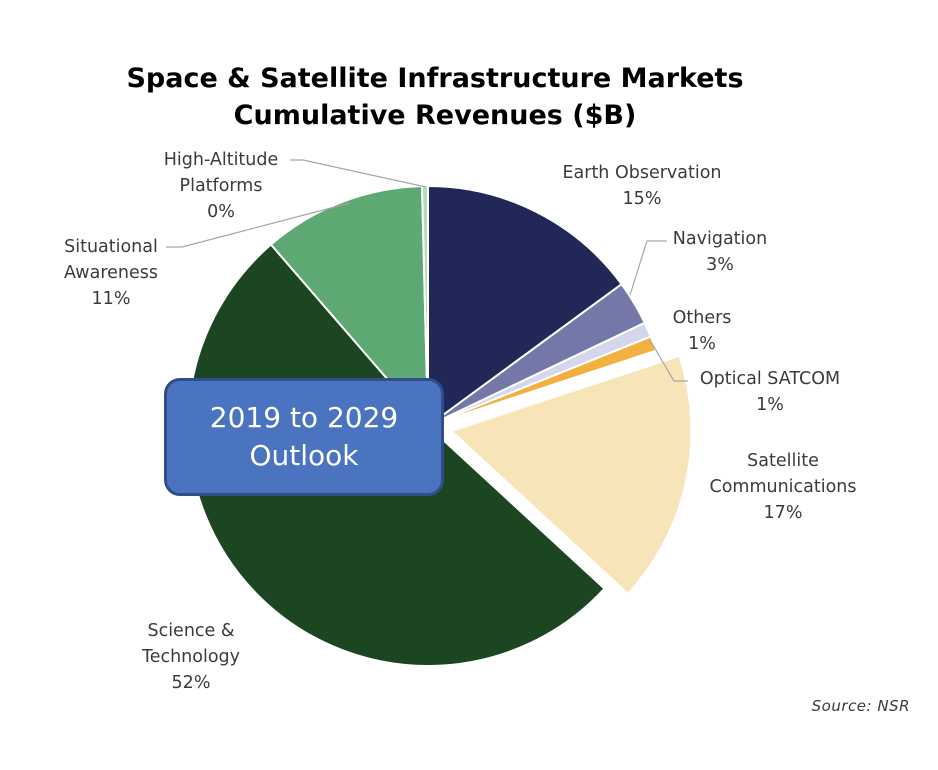  Describe the element at coordinates (702, 331) in the screenshot. I see `data-label-others: Others 1%` at that location.